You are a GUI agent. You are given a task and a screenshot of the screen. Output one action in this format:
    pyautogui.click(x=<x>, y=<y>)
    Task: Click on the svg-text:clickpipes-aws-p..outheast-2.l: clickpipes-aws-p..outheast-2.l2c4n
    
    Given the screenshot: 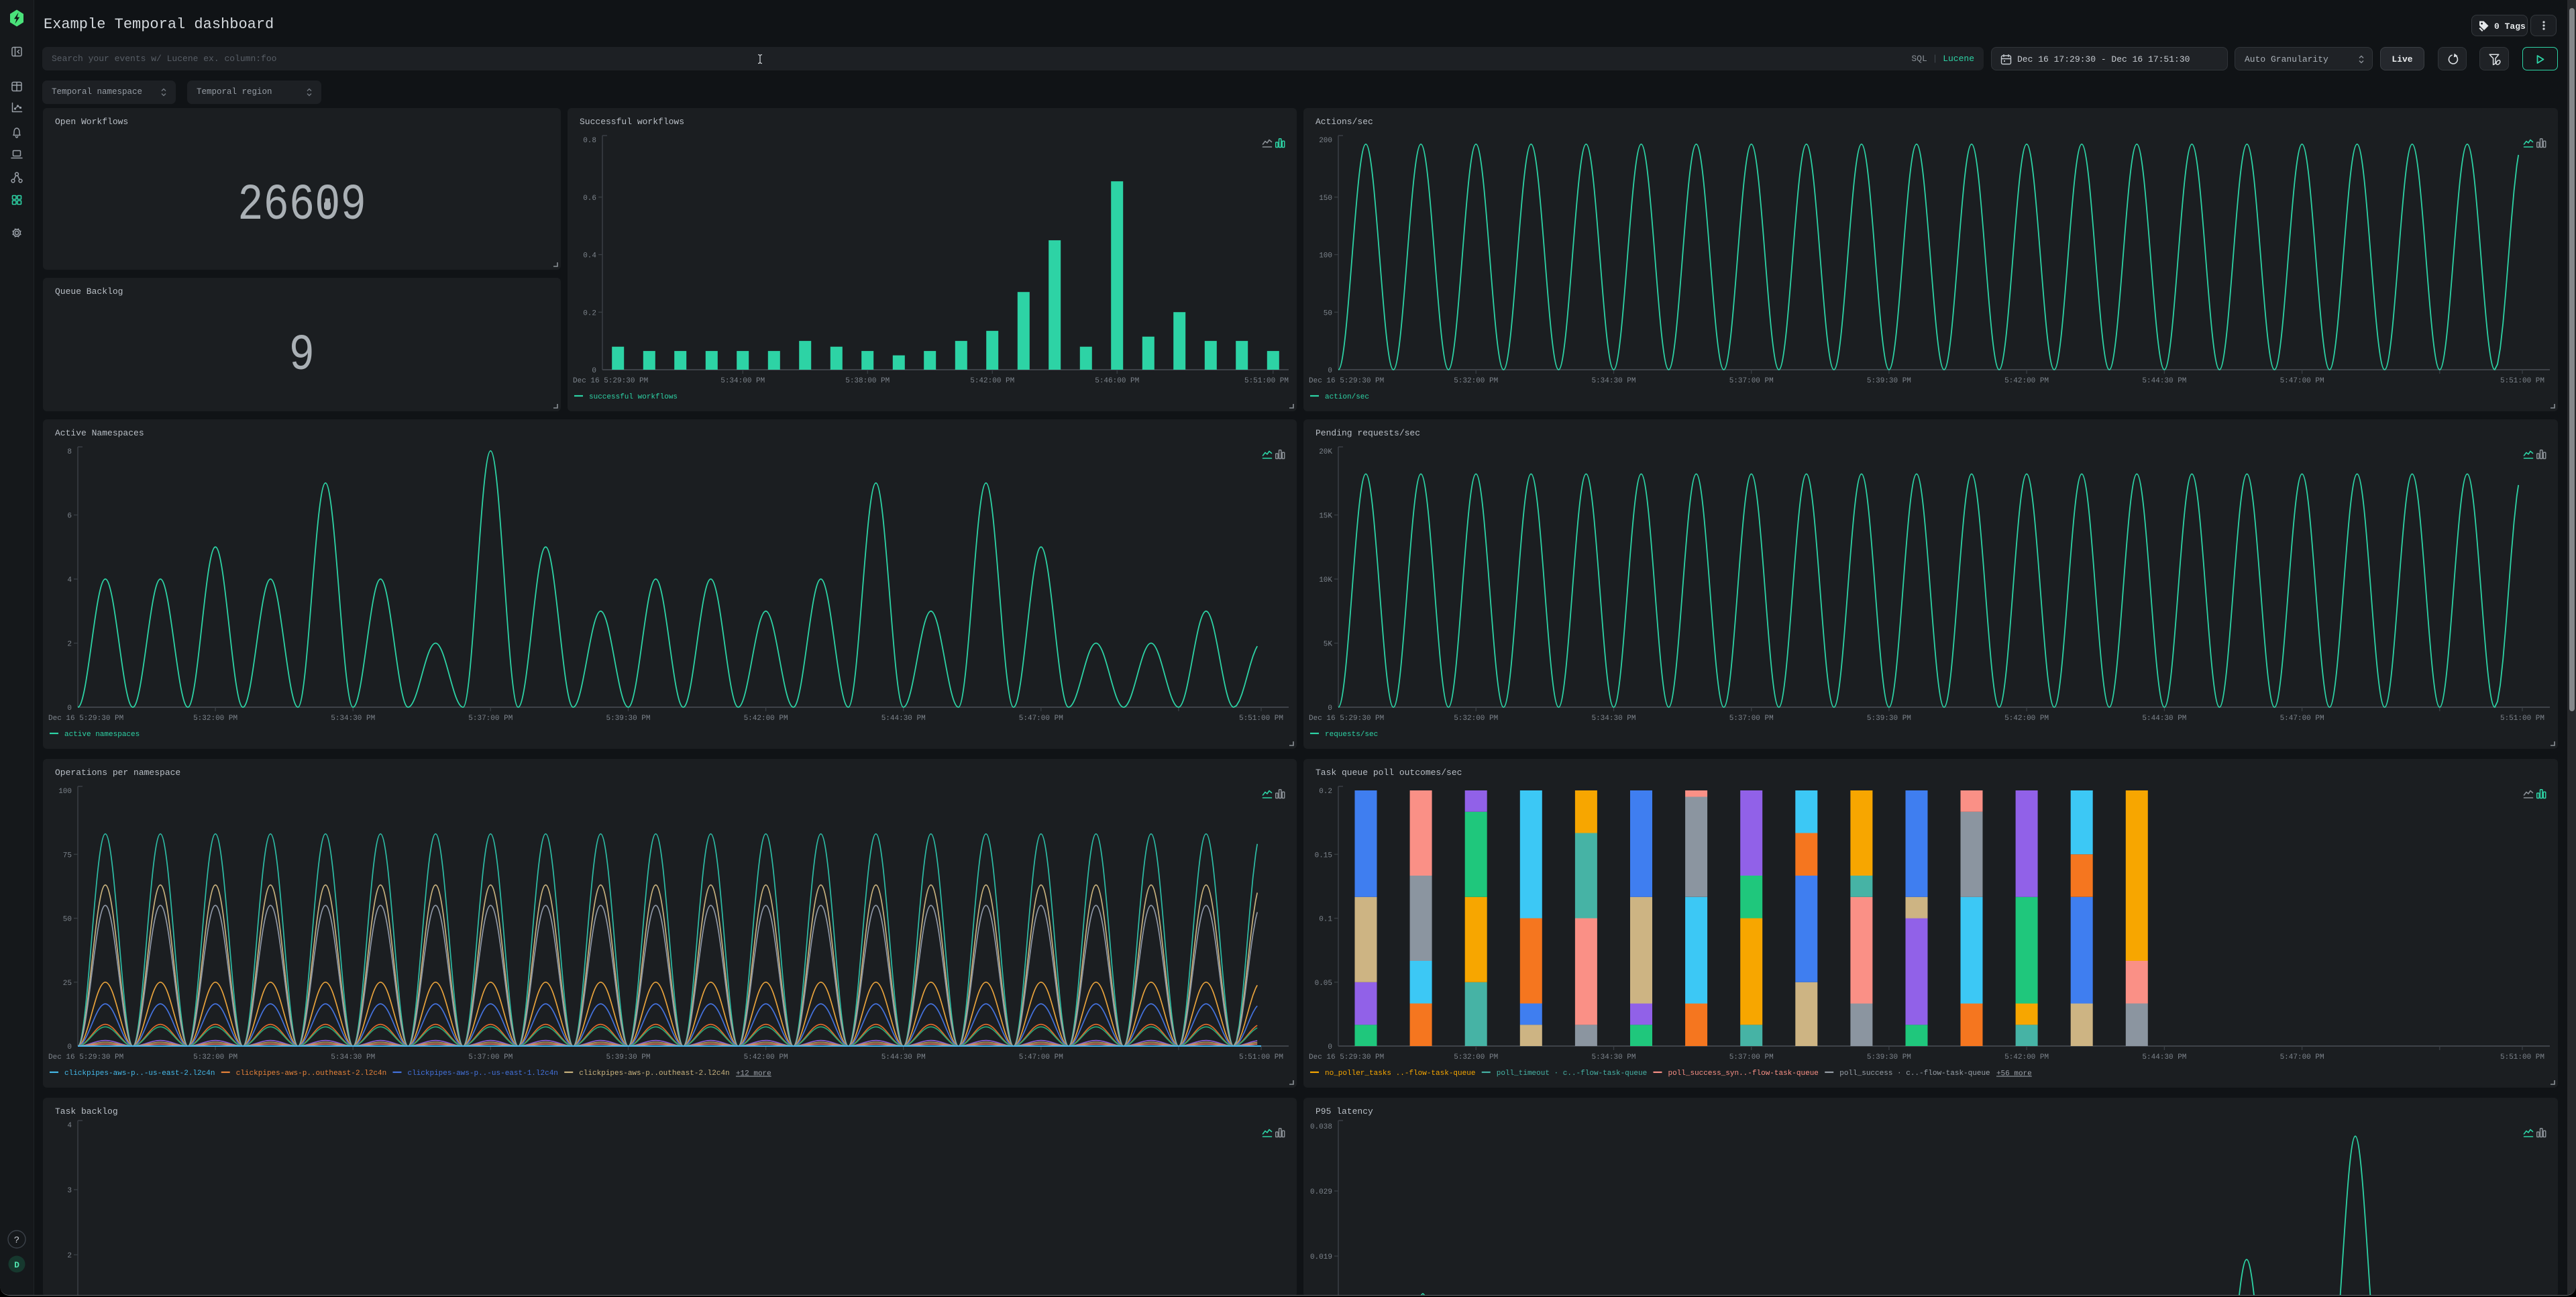 What is the action you would take?
    pyautogui.click(x=311, y=1074)
    